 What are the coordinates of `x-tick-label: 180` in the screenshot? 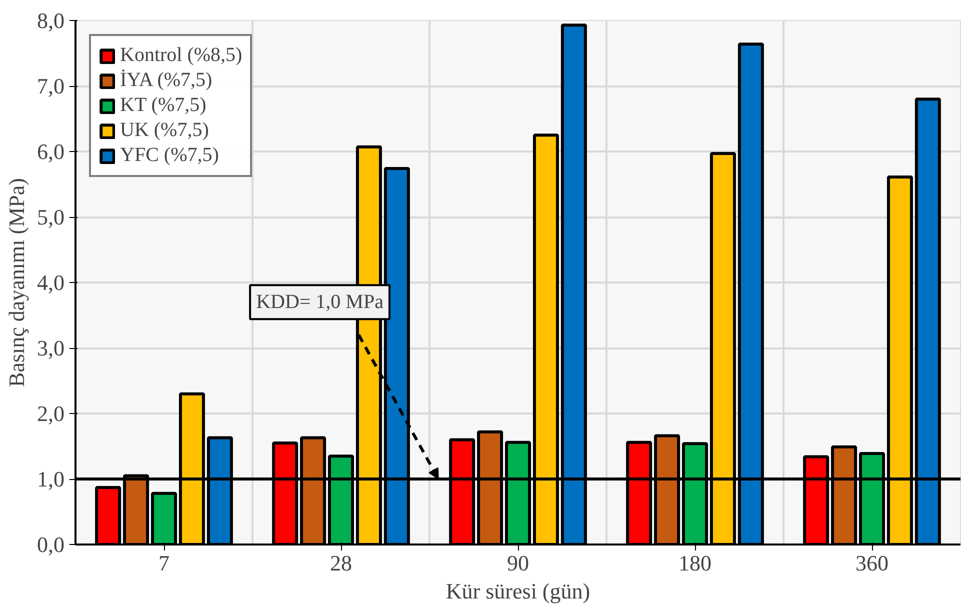 It's located at (695, 563).